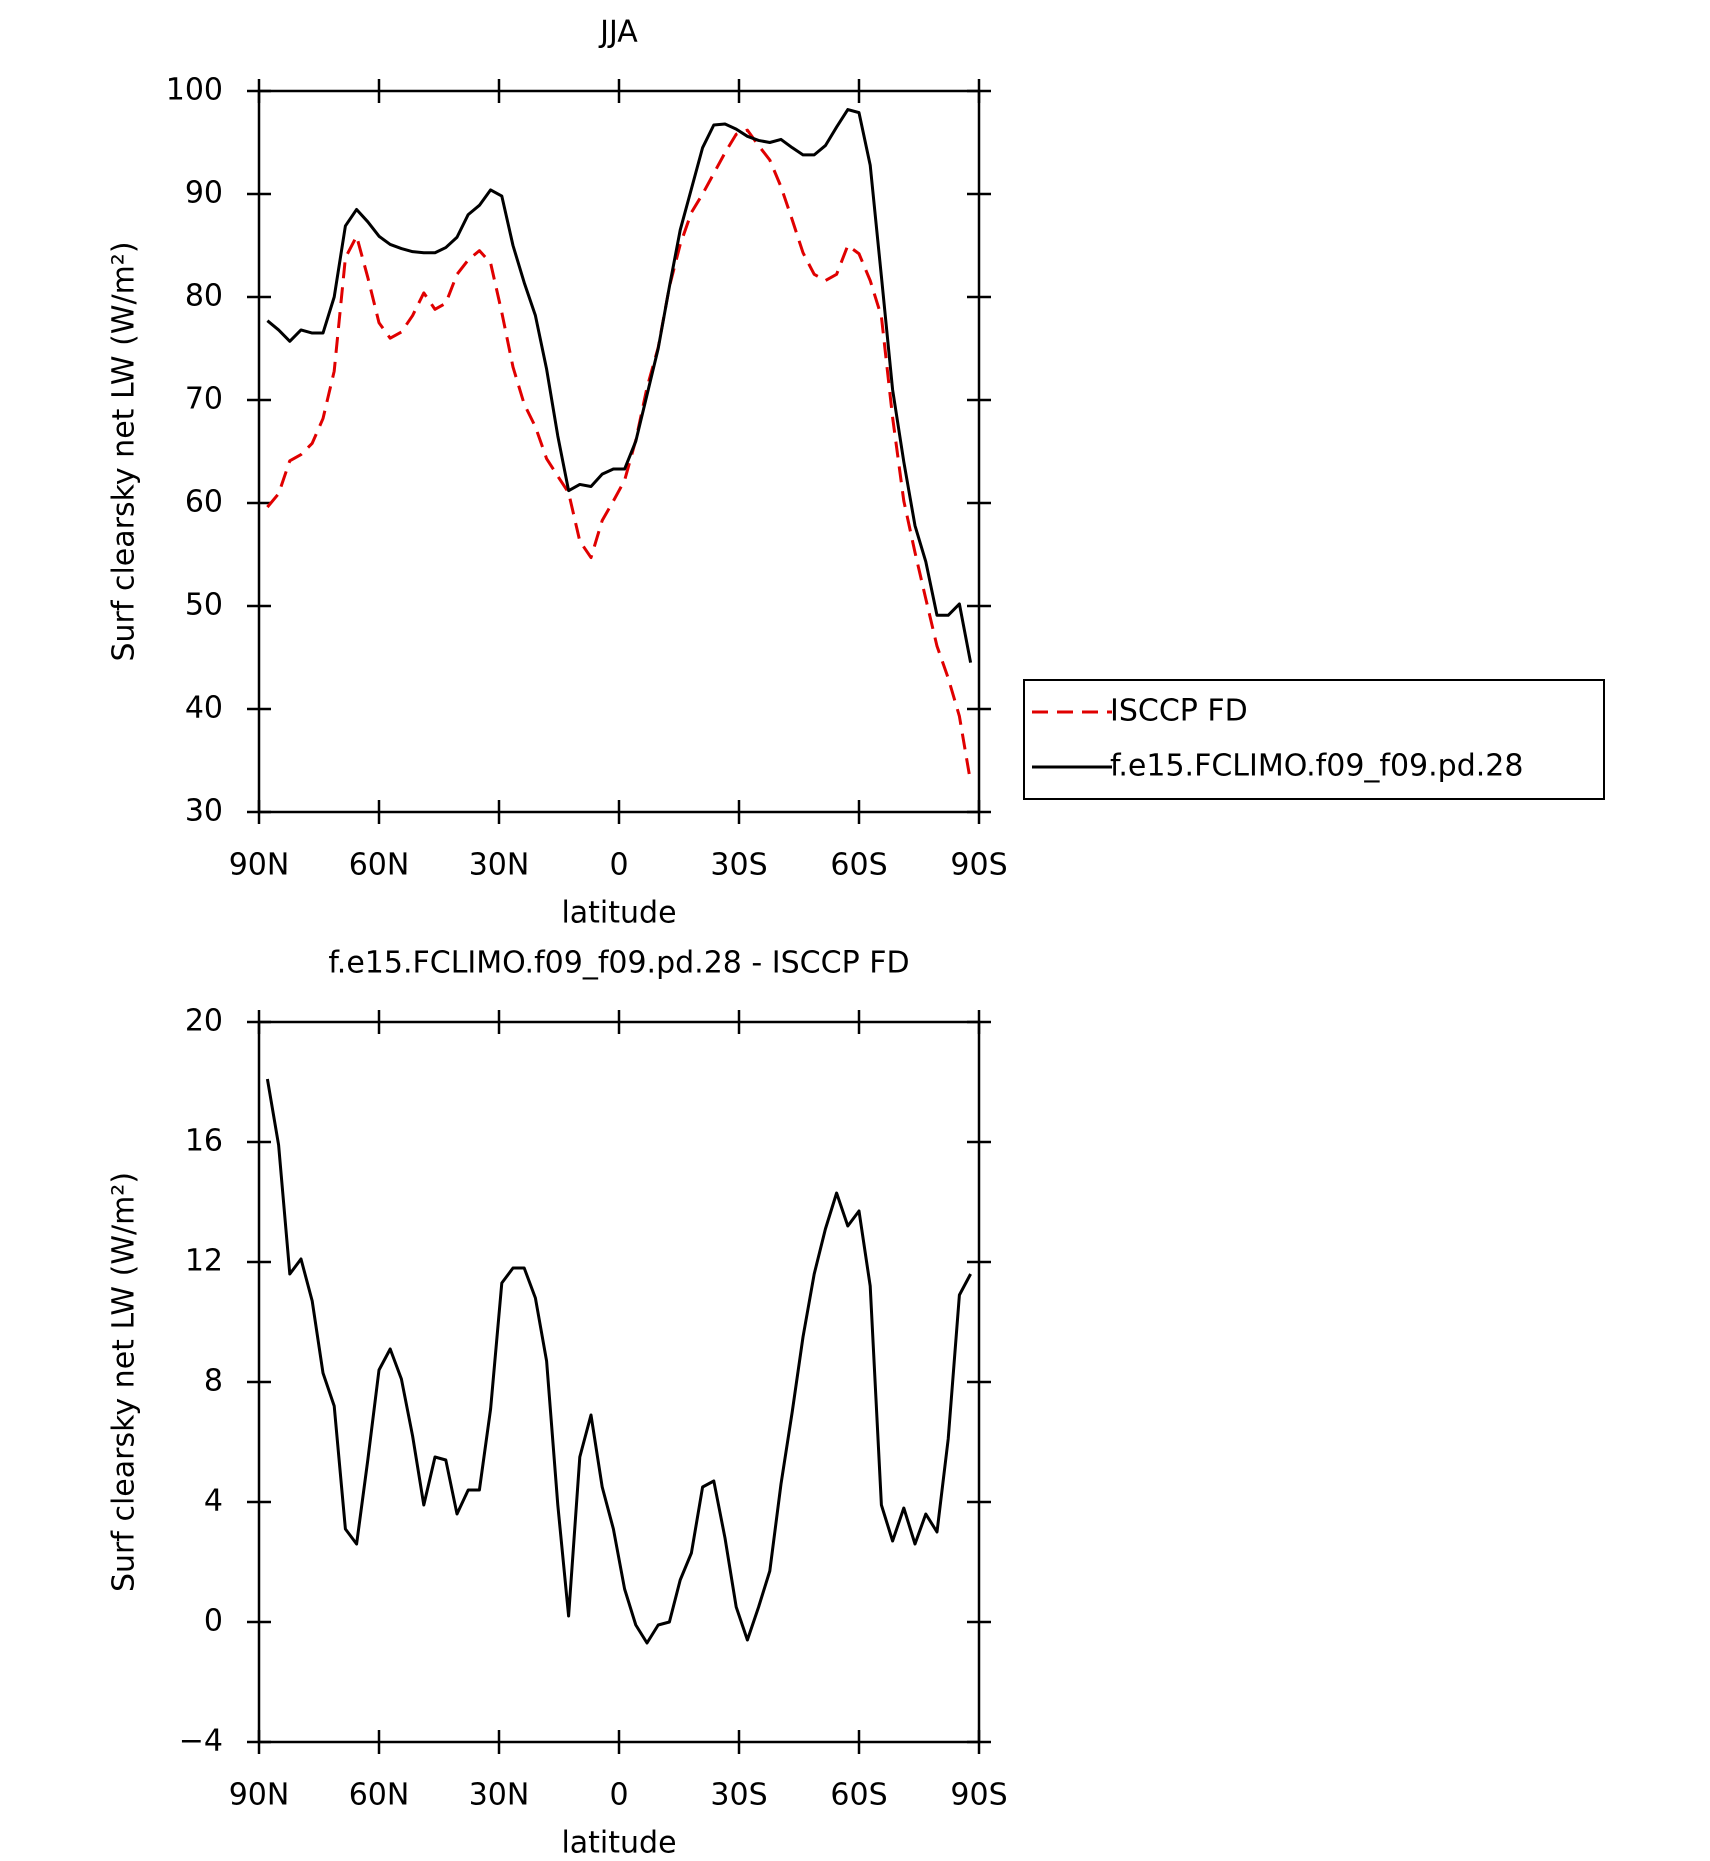 The width and height of the screenshot is (1710, 1861). I want to click on y-tick-label: 20, so click(204, 1021).